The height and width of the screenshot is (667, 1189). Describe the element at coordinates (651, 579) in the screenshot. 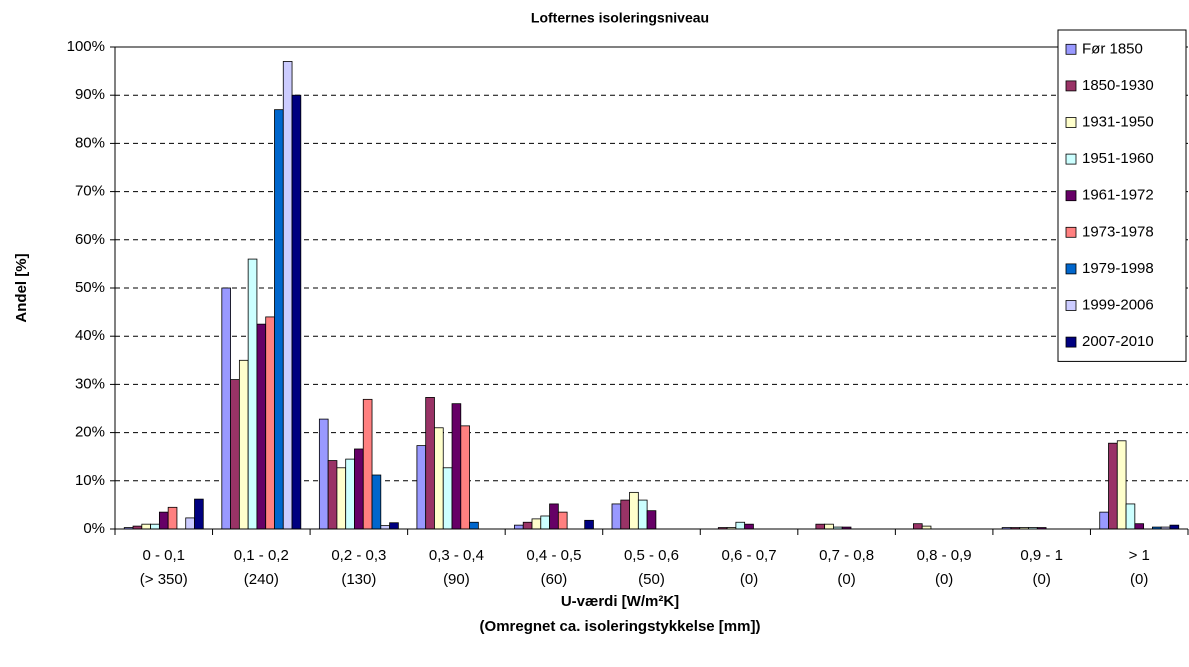

I see `x-tick-sublabel: (50)` at that location.